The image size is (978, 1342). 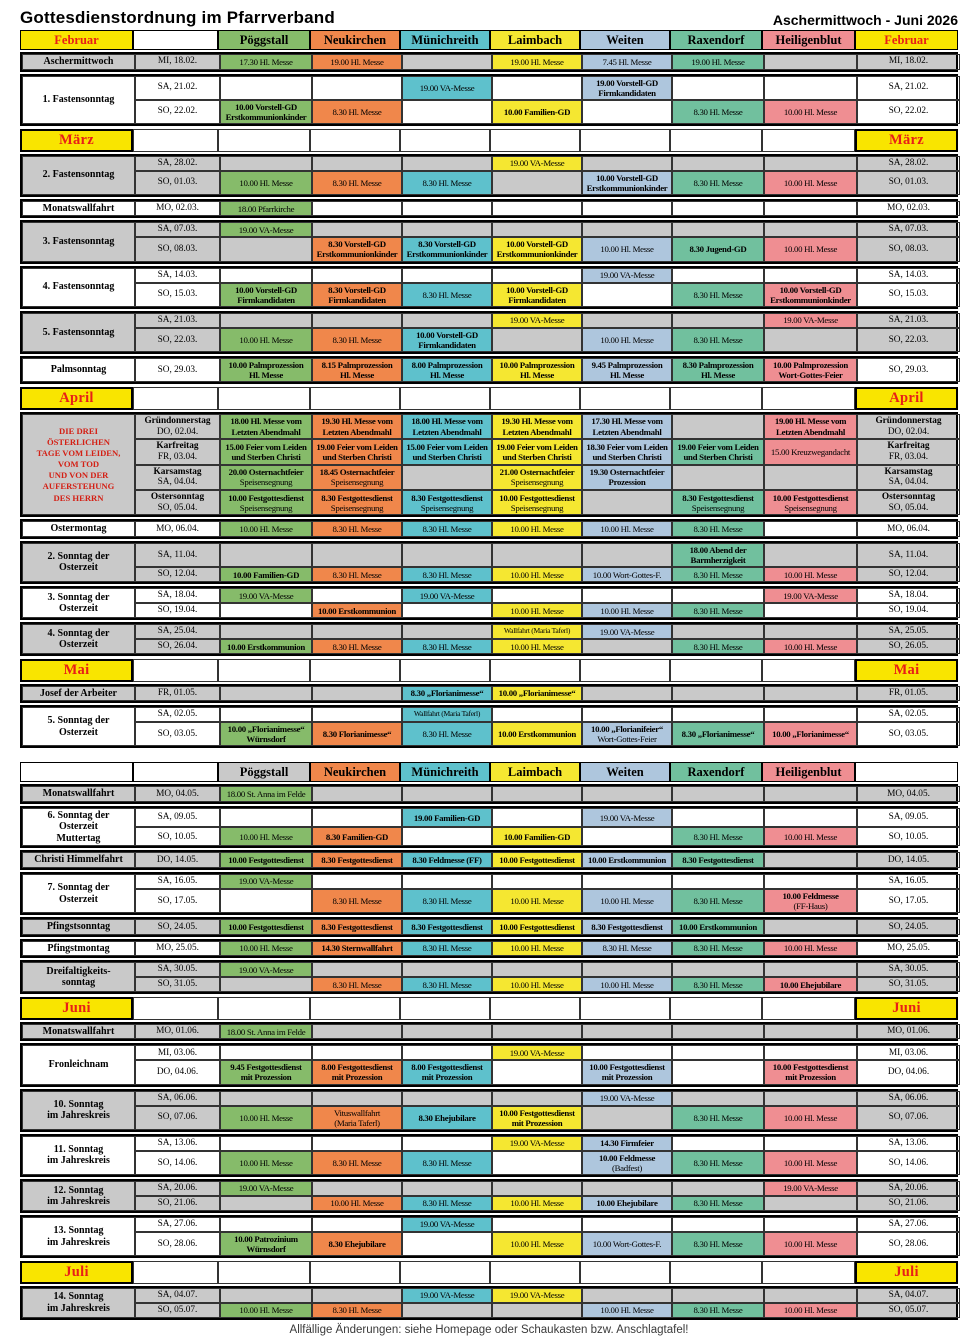 I want to click on date-cell: SO, 21.06., so click(x=908, y=1204).